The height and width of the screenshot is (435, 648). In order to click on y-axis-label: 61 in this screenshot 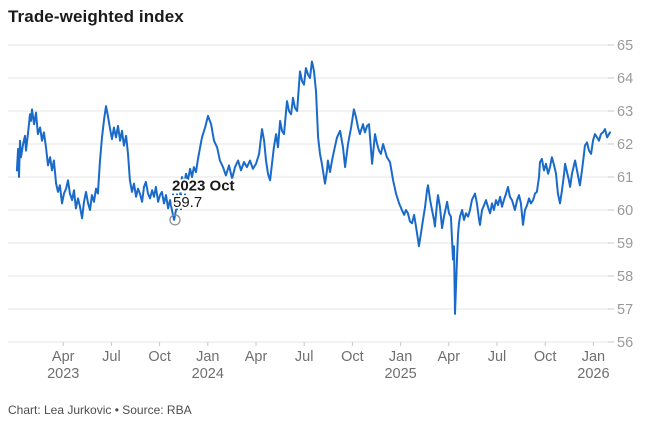, I will do `click(625, 178)`.